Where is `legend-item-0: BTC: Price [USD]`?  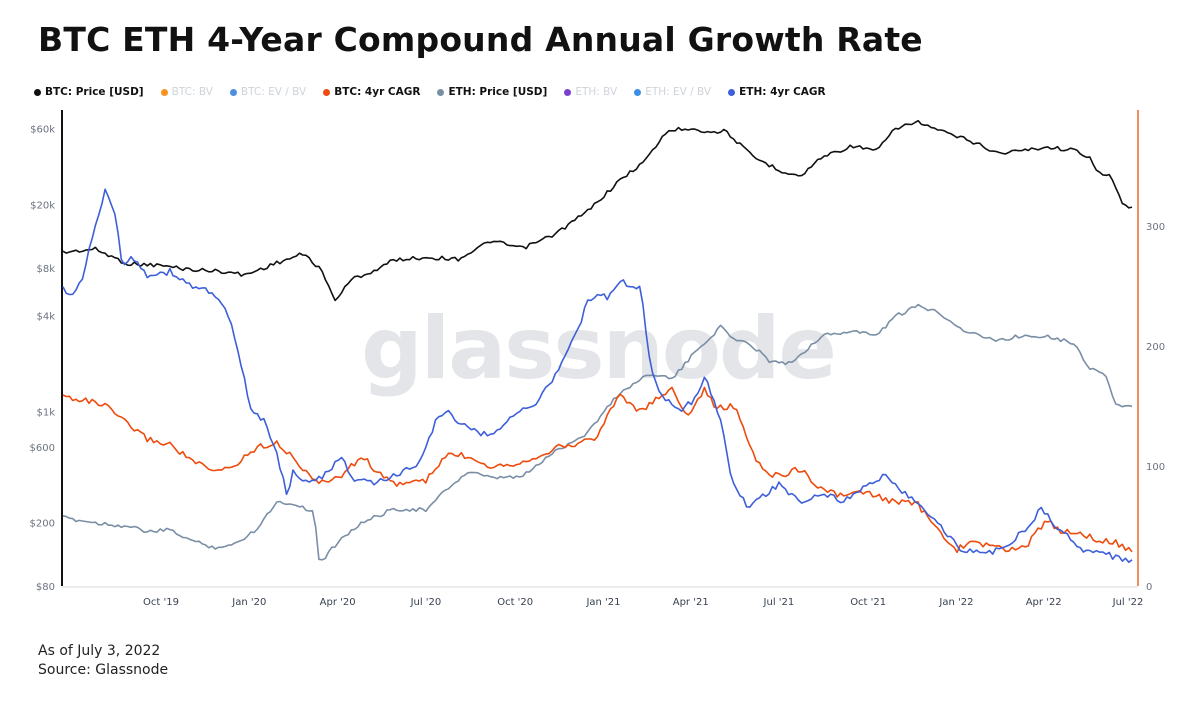
legend-item-0: BTC: Price [USD] is located at coordinates (89, 92).